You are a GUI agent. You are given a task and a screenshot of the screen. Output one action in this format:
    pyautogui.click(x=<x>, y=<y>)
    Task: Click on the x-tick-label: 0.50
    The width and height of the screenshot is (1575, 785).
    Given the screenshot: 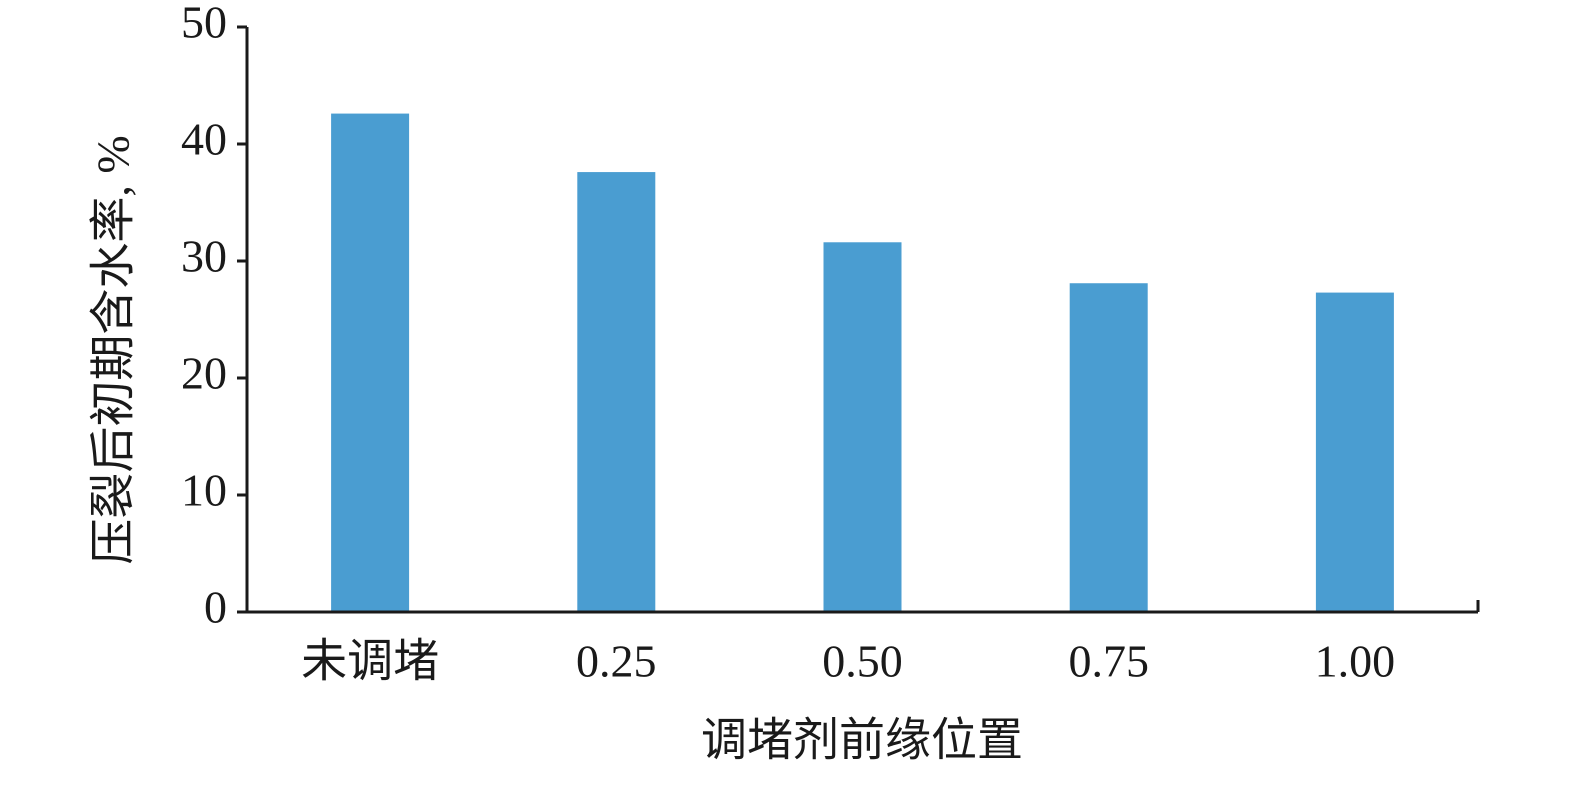 What is the action you would take?
    pyautogui.click(x=862, y=661)
    